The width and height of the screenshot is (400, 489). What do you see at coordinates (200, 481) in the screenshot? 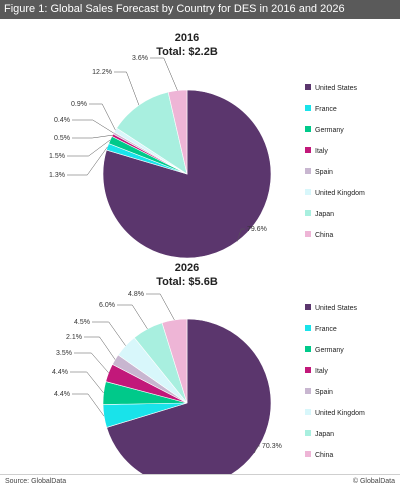
I see `figure-footer: Source: GlobalData © GlobalData` at bounding box center [200, 481].